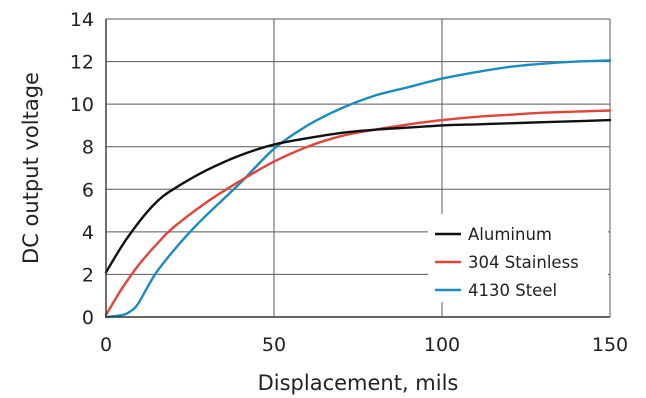 Image resolution: width=646 pixels, height=398 pixels. I want to click on y-tick-label: 0, so click(88, 318).